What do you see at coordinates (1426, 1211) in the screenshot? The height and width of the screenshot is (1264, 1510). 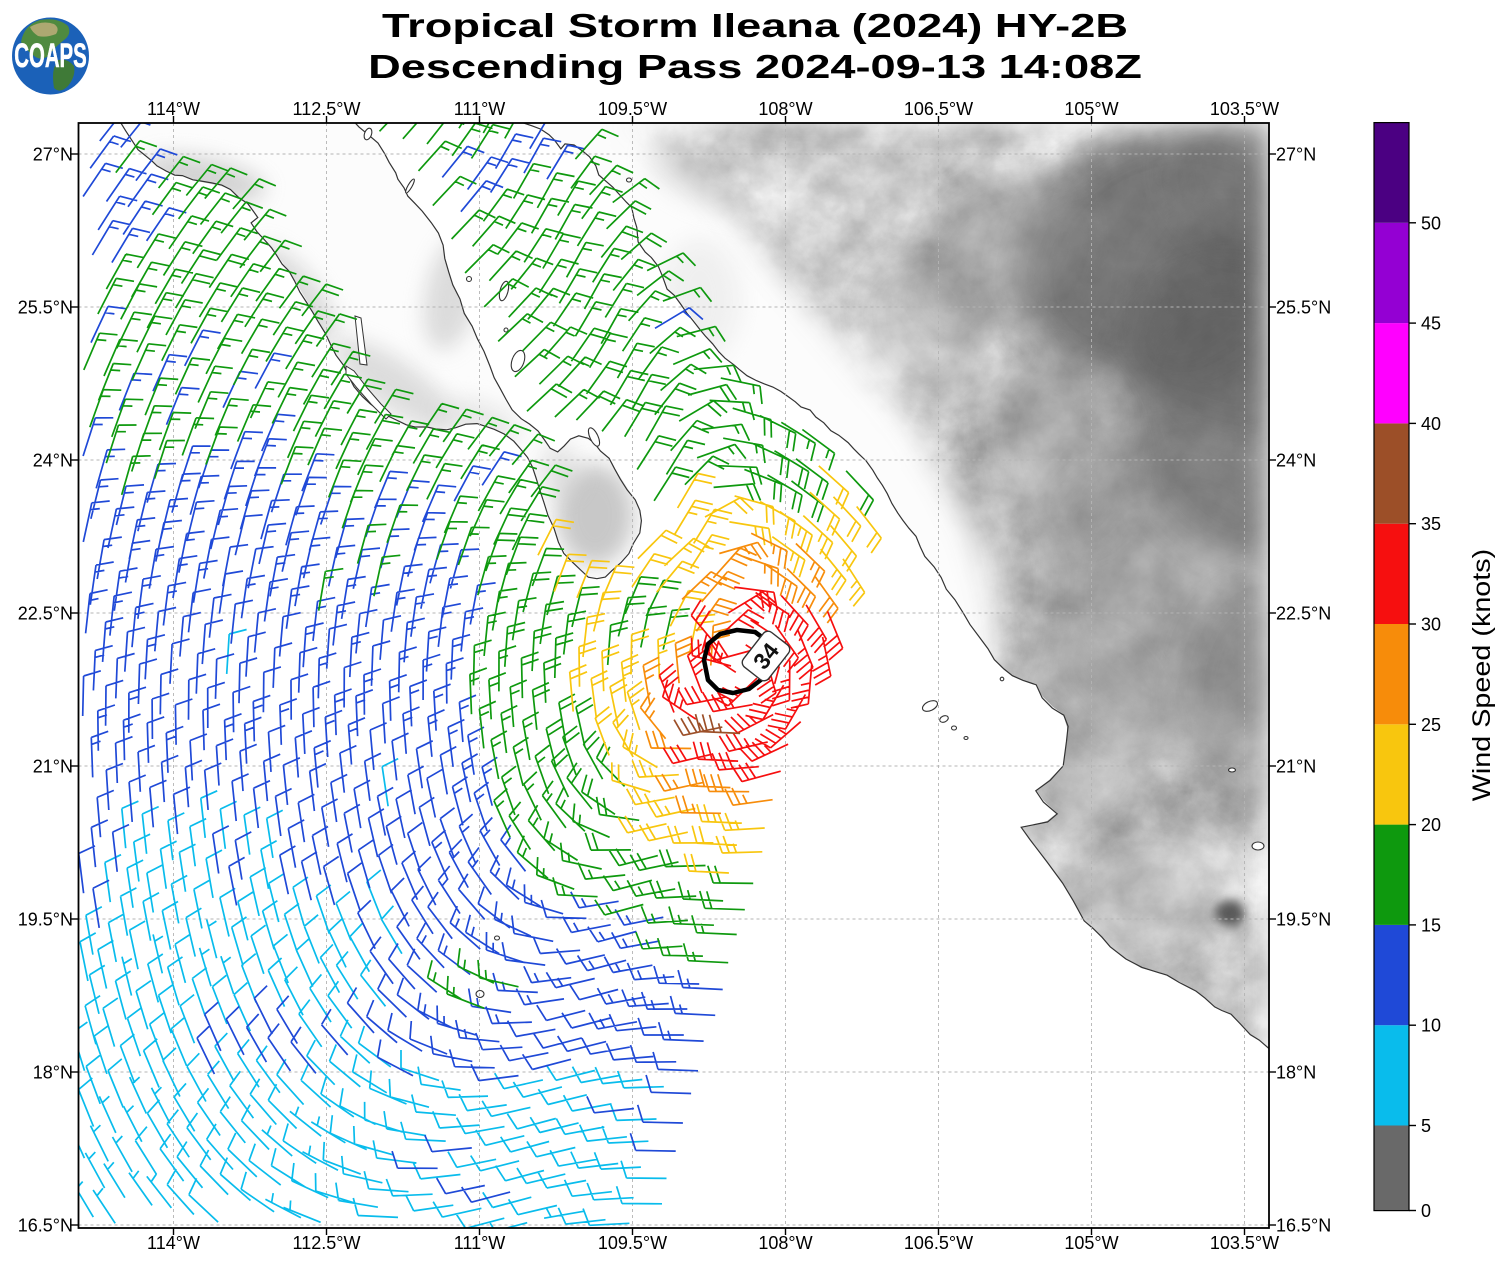 I see `svg-text: 0` at bounding box center [1426, 1211].